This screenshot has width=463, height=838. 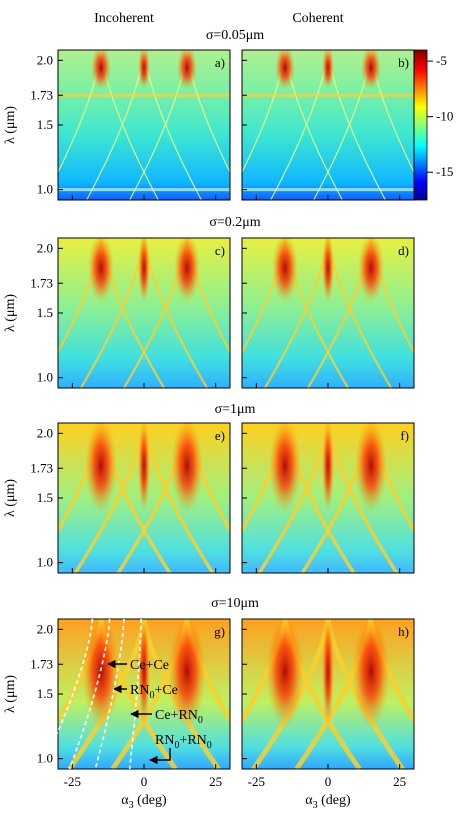 I want to click on panel-label: e), so click(x=220, y=435).